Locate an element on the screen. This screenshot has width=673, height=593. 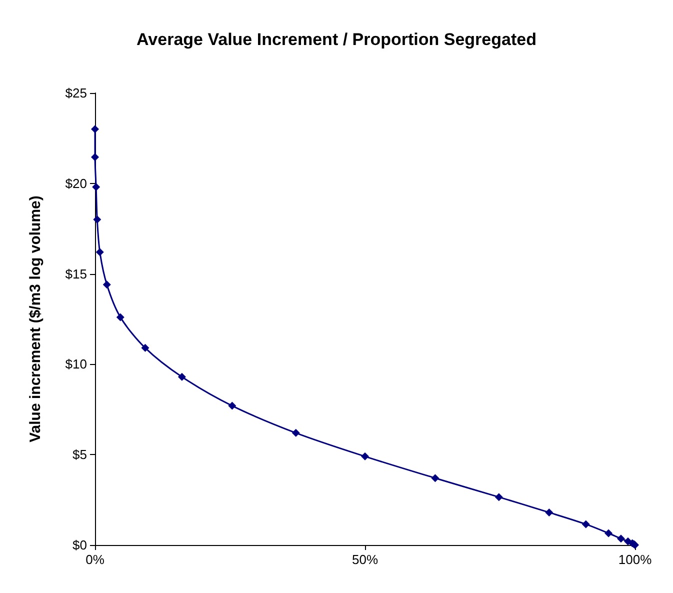
y-tick-label: $15 is located at coordinates (76, 274).